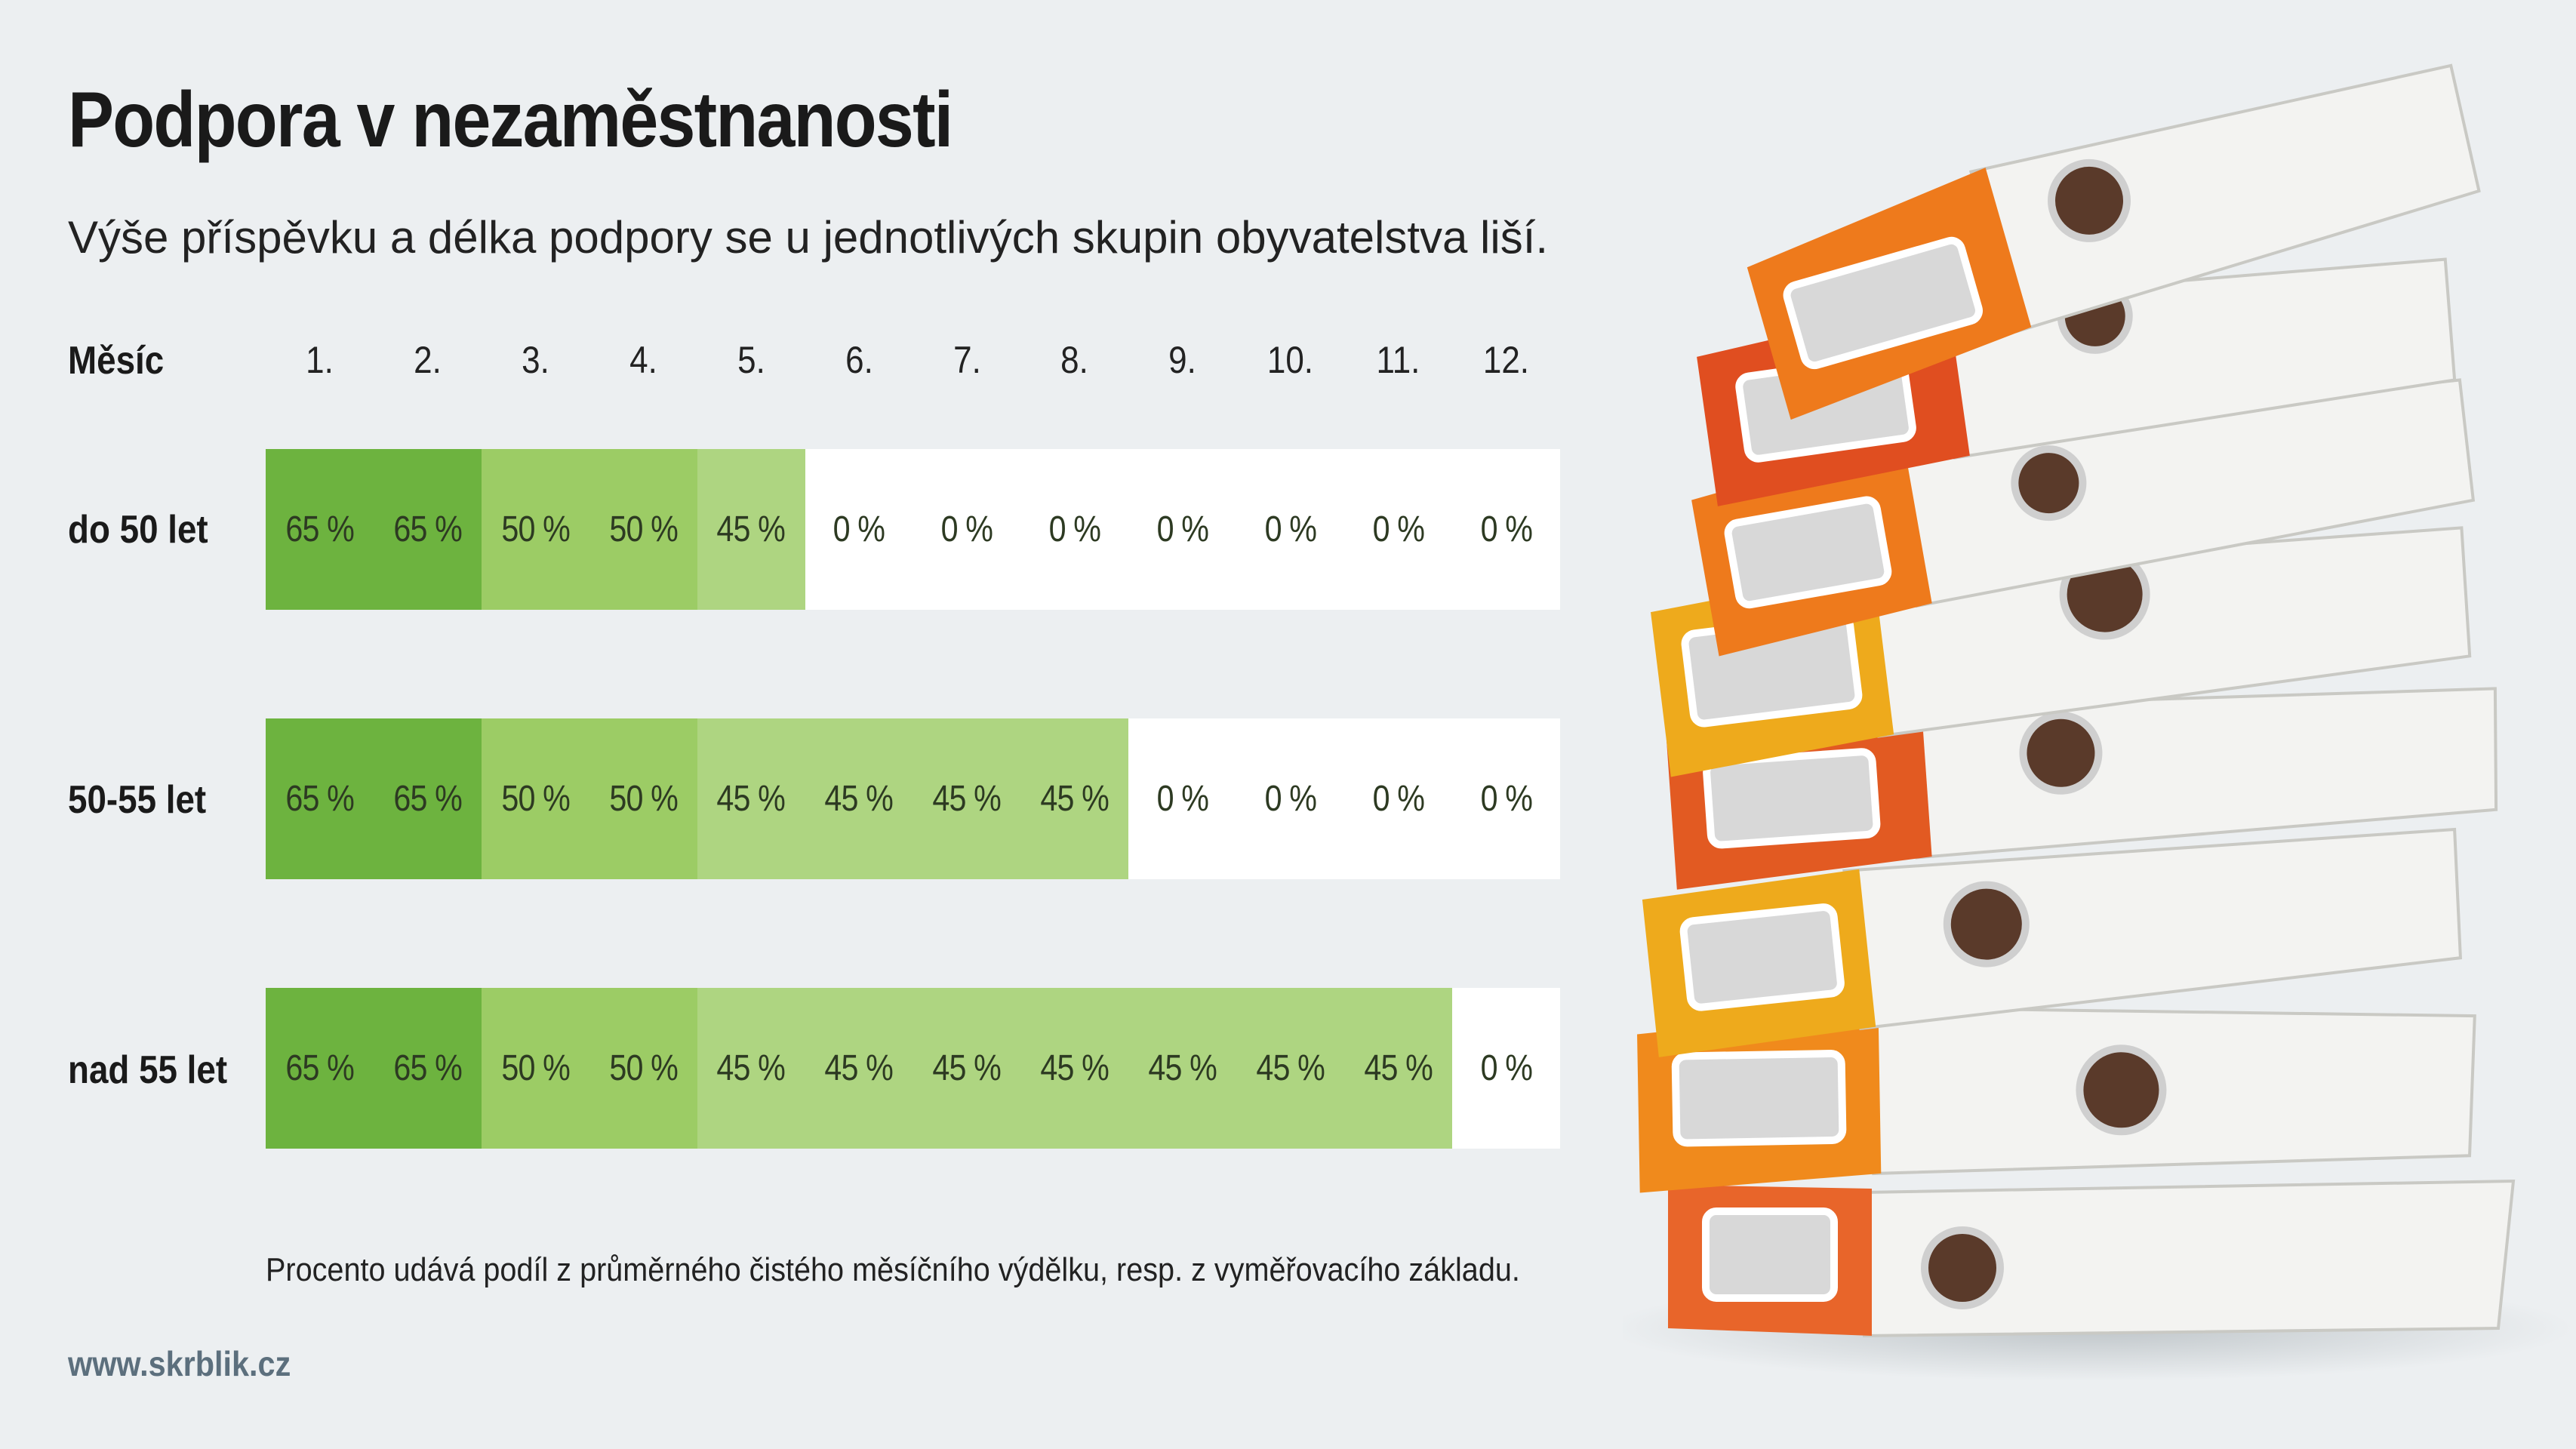 This screenshot has height=1449, width=2576. What do you see at coordinates (428, 360) in the screenshot?
I see `month-number: 2.` at bounding box center [428, 360].